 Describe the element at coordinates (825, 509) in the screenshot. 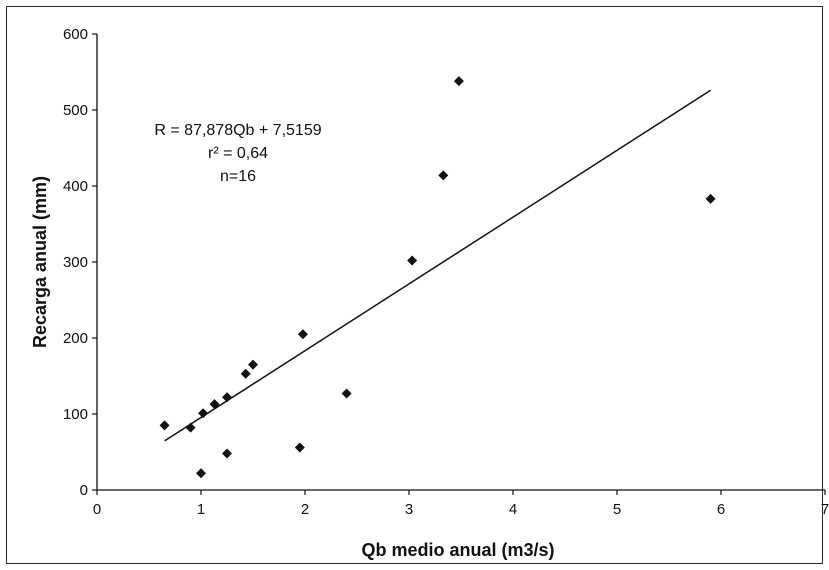

I see `x-tick-label: 7` at that location.